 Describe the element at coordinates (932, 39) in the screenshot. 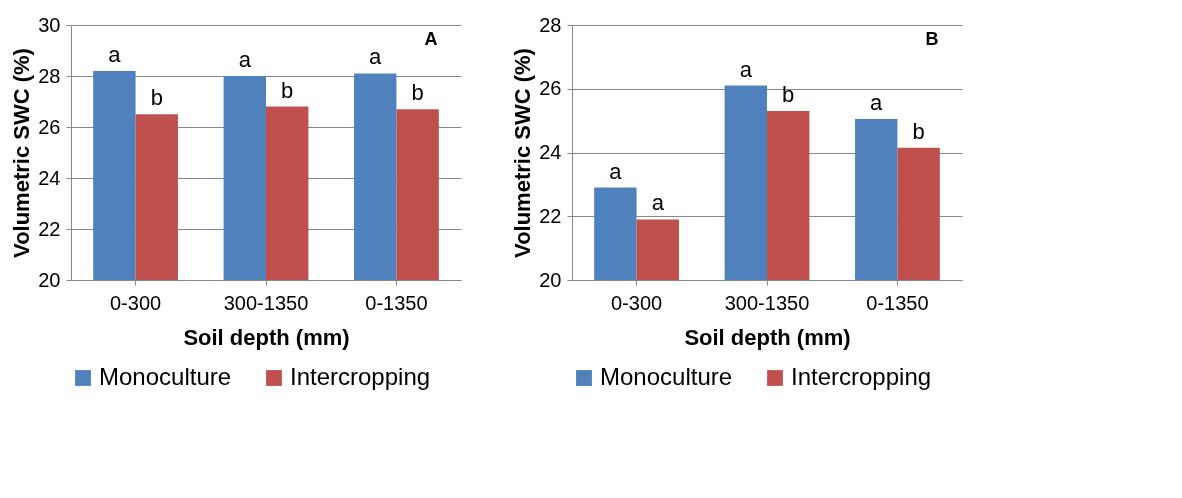

I see `annotation: B` at that location.